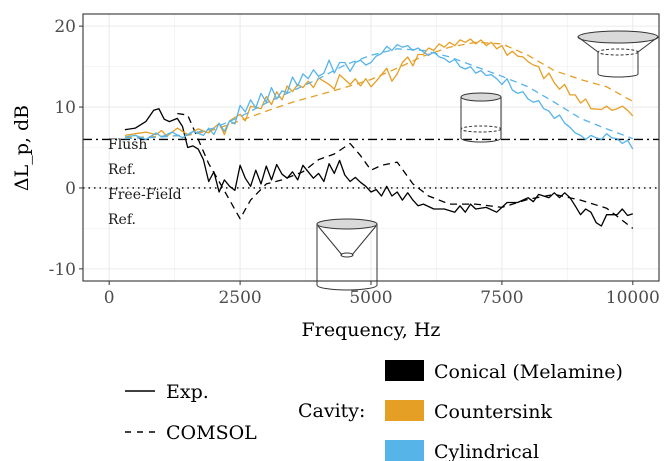 Image resolution: width=664 pixels, height=461 pixels. Describe the element at coordinates (122, 170) in the screenshot. I see `flush-ref-label-line2: Ref.` at that location.